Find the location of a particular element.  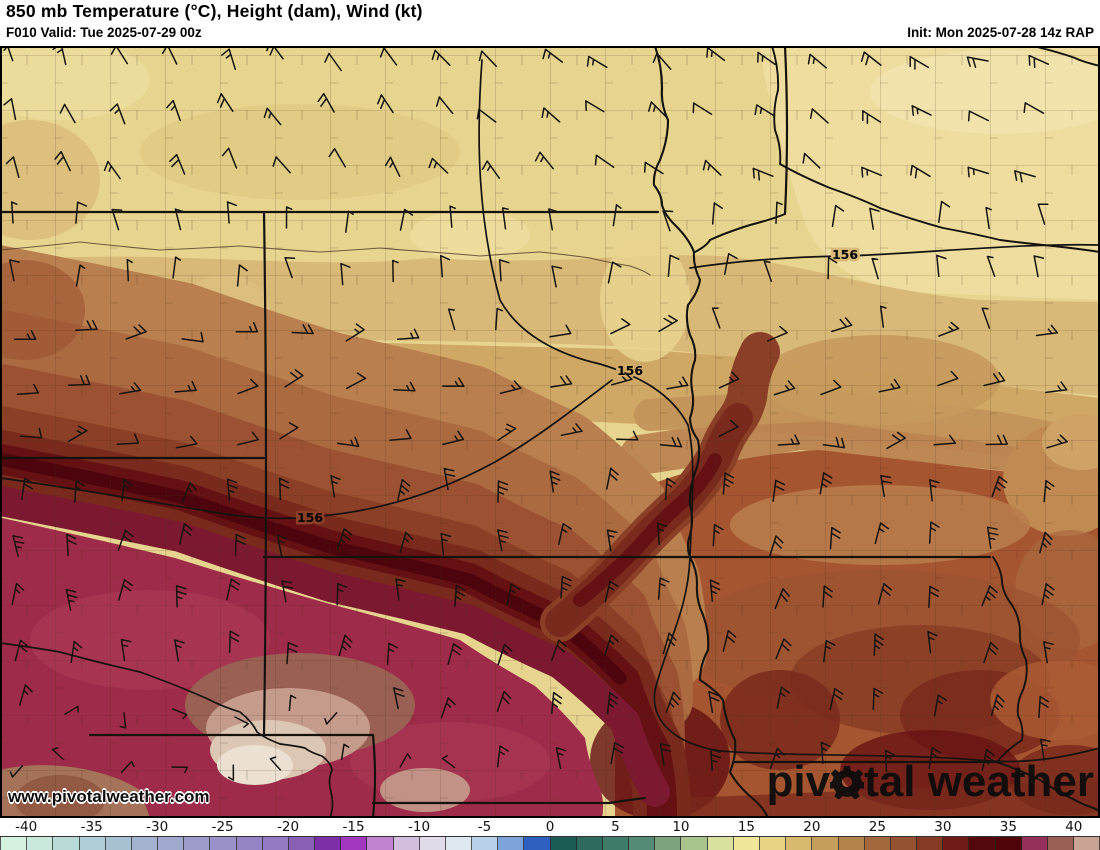

colorbar-tick-label: 15 is located at coordinates (746, 827).